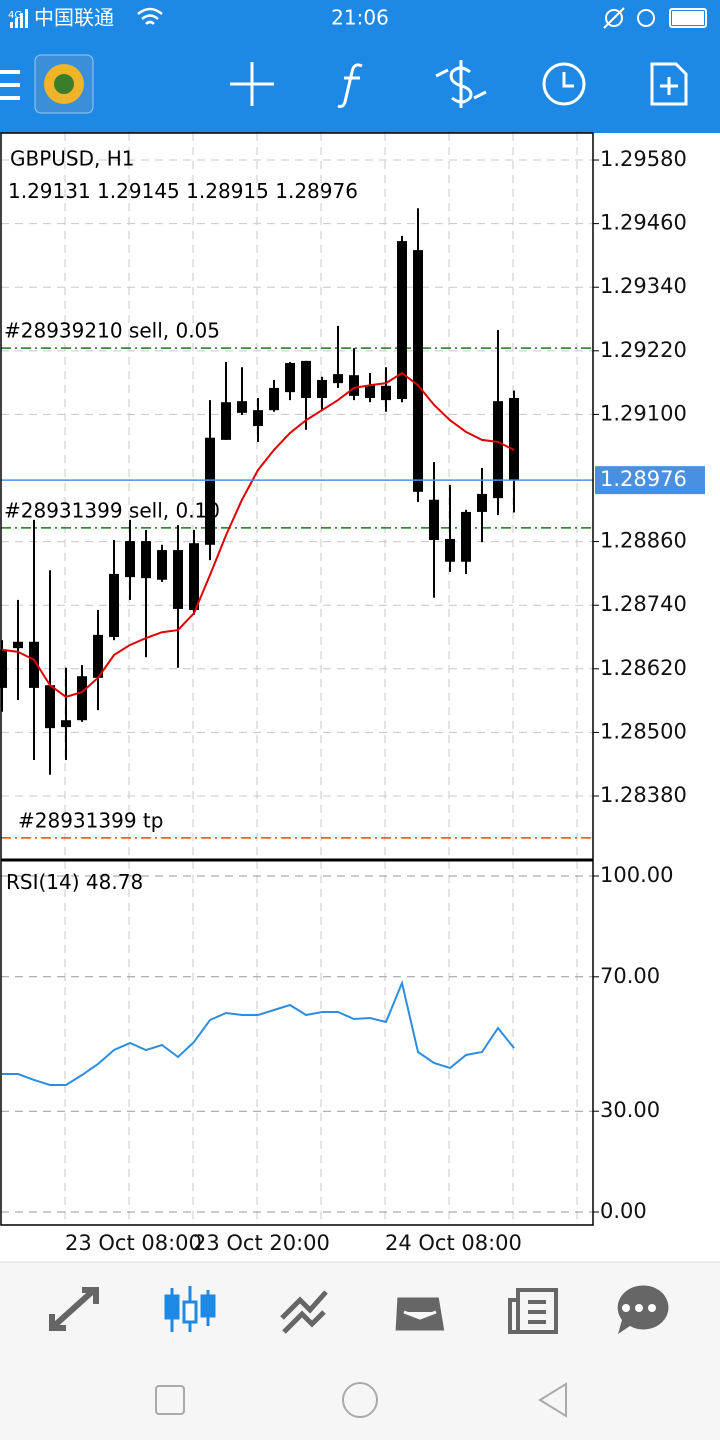 Image resolution: width=720 pixels, height=1444 pixels. What do you see at coordinates (112, 331) in the screenshot?
I see `order-label: #28939210 sell, 0.05` at bounding box center [112, 331].